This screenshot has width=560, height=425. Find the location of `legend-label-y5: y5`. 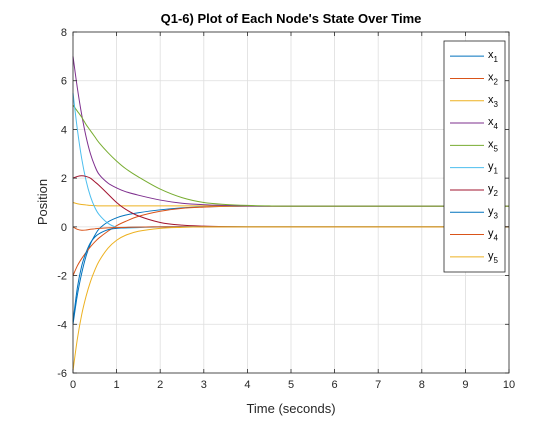

legend-label-y5: y5 is located at coordinates (493, 257).